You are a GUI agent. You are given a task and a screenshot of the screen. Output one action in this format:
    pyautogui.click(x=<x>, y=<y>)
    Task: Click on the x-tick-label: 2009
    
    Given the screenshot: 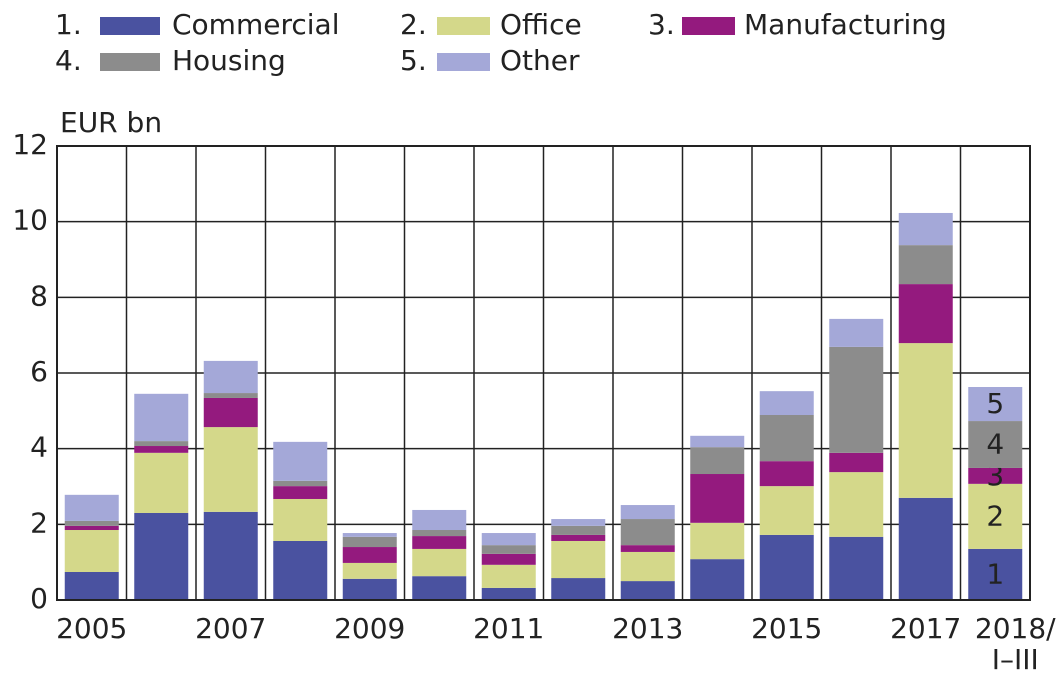 What is the action you would take?
    pyautogui.click(x=369, y=628)
    